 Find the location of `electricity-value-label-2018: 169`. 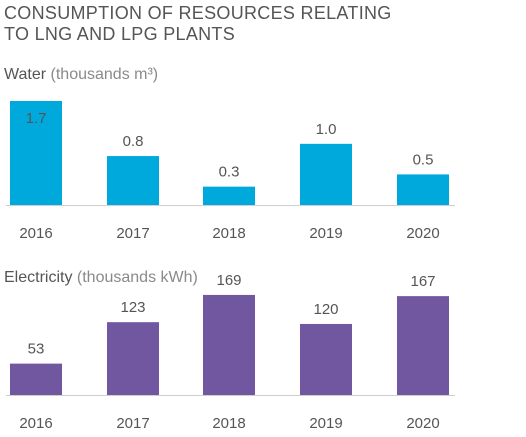

electricity-value-label-2018: 169 is located at coordinates (228, 280).